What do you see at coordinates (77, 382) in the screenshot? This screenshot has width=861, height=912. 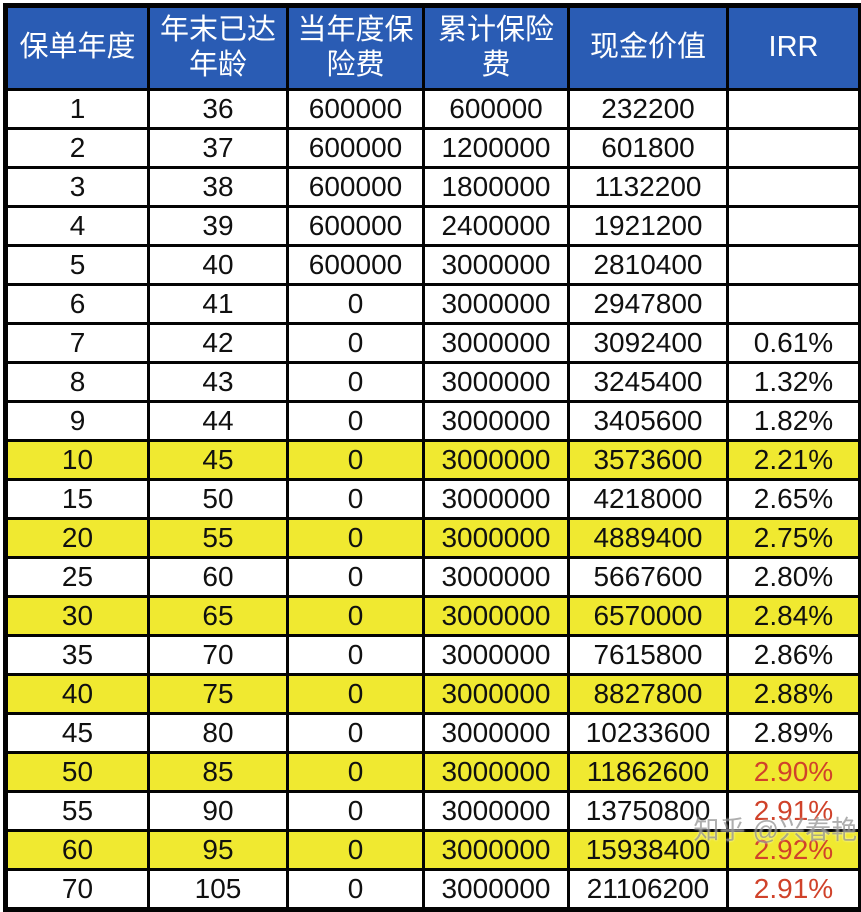 I see `policy-year-cell: 8` at bounding box center [77, 382].